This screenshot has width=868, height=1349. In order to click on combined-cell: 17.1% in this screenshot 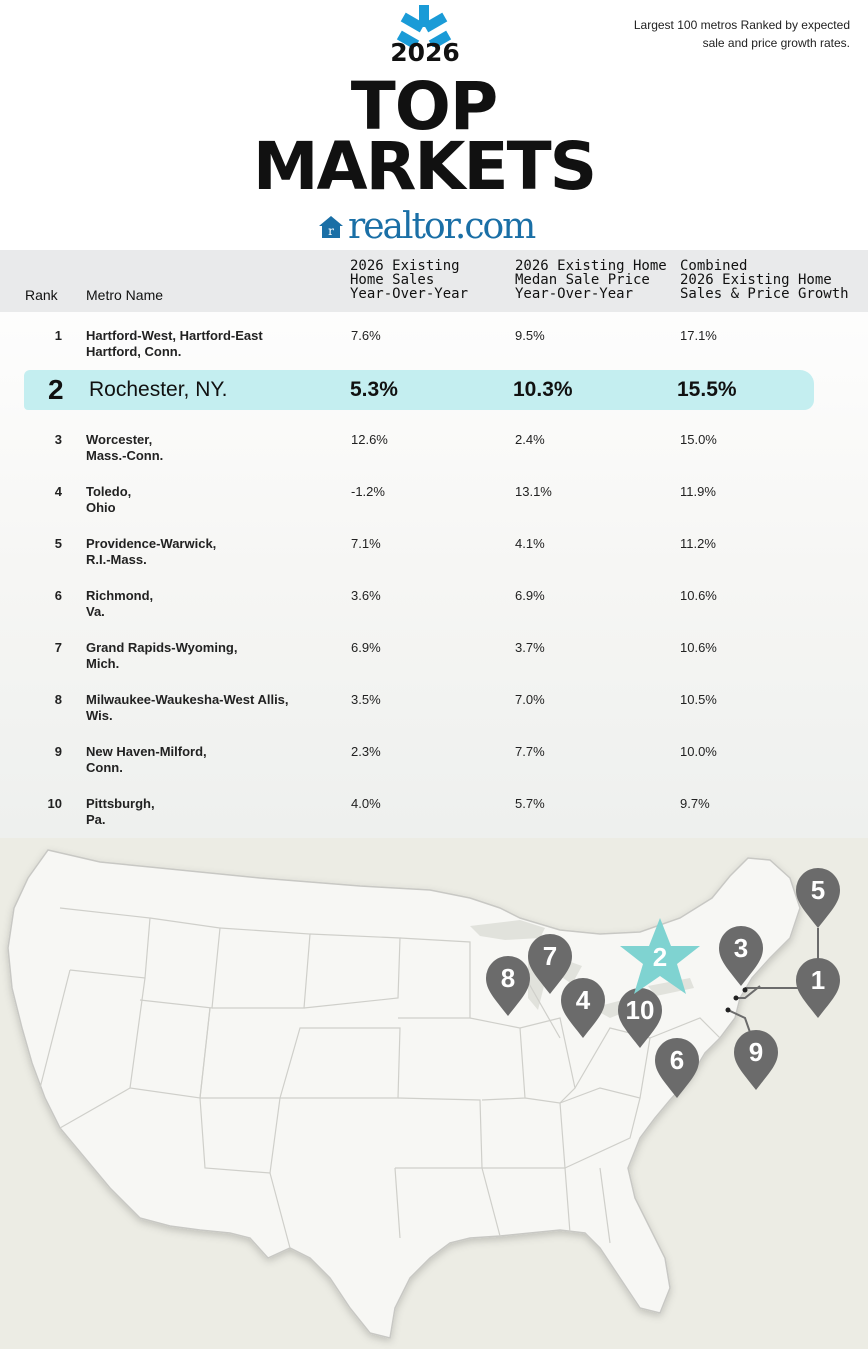, I will do `click(698, 335)`.